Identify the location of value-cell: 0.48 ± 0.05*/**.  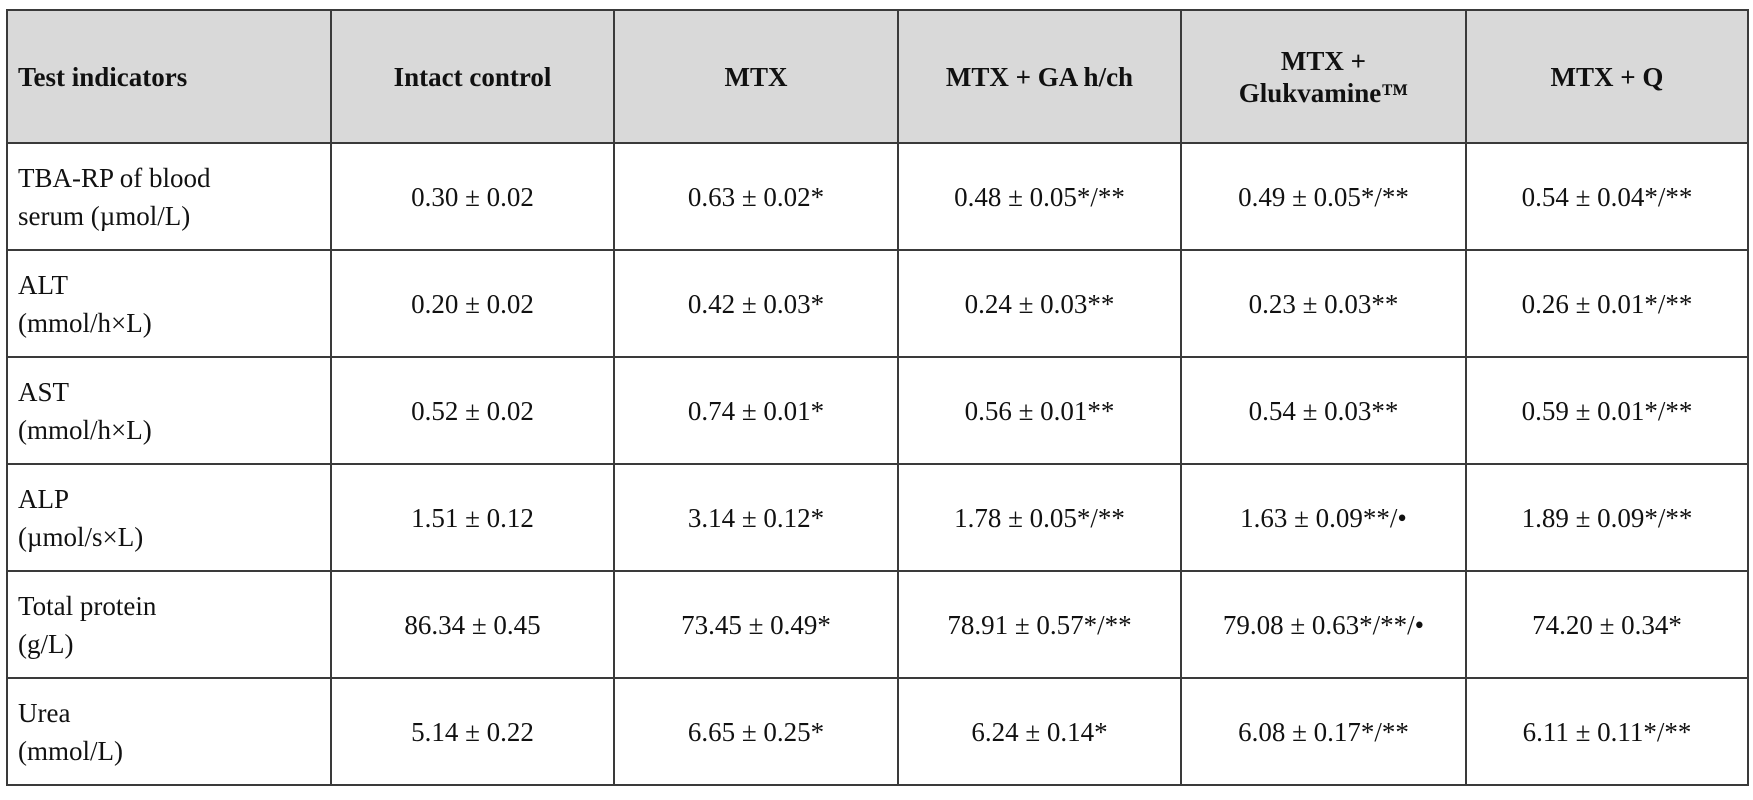
(1039, 196).